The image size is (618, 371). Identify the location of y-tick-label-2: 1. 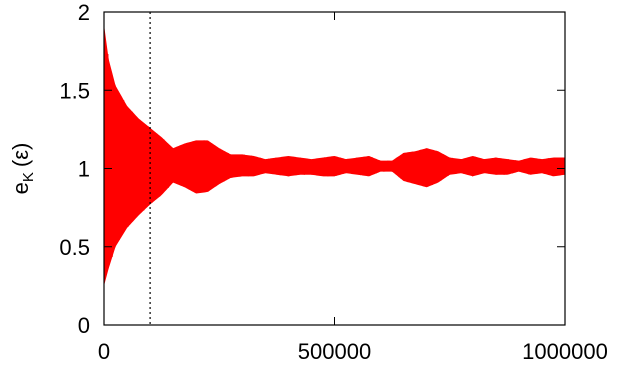
(84, 169).